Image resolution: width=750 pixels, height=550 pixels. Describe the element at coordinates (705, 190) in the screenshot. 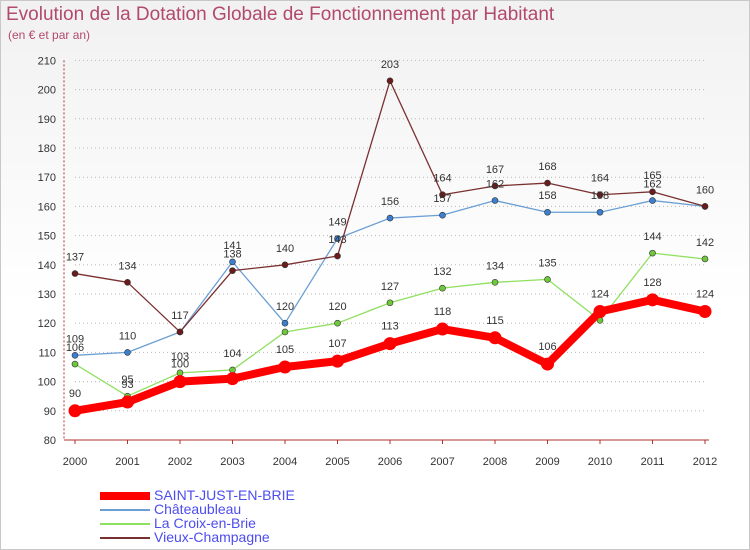

I see `data-label: 160` at that location.